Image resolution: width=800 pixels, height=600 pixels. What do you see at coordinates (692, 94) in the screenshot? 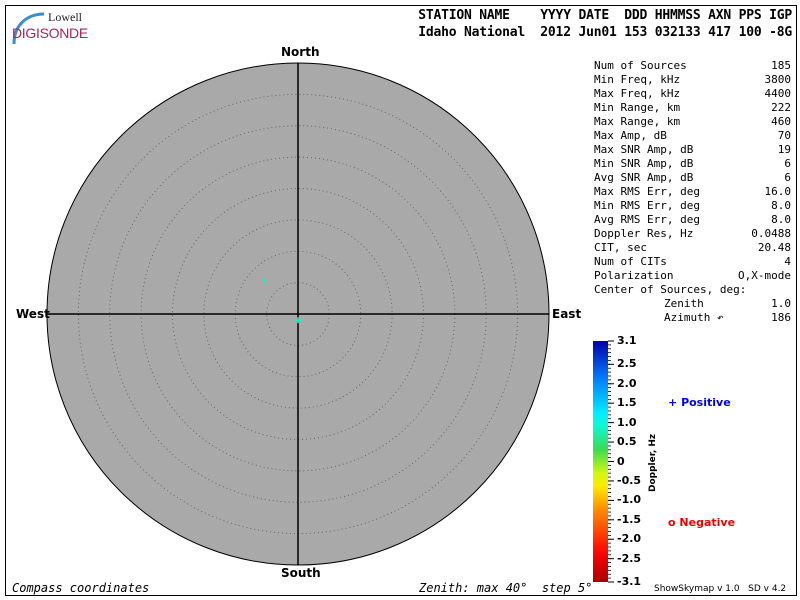
I see `stat-row: Max Freq, kHz 4400` at bounding box center [692, 94].